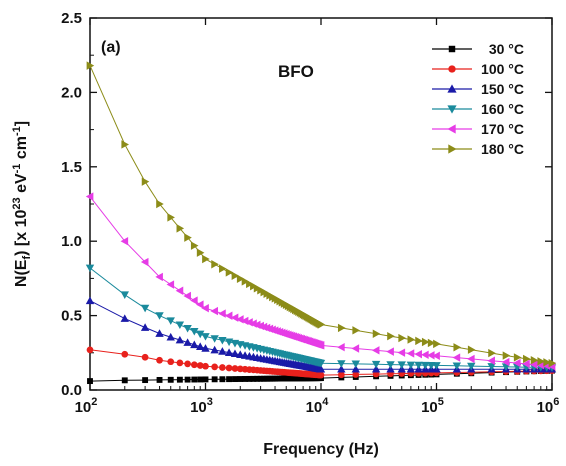 The width and height of the screenshot is (566, 466). Describe the element at coordinates (71, 316) in the screenshot. I see `y-tick-label: 0.5` at that location.